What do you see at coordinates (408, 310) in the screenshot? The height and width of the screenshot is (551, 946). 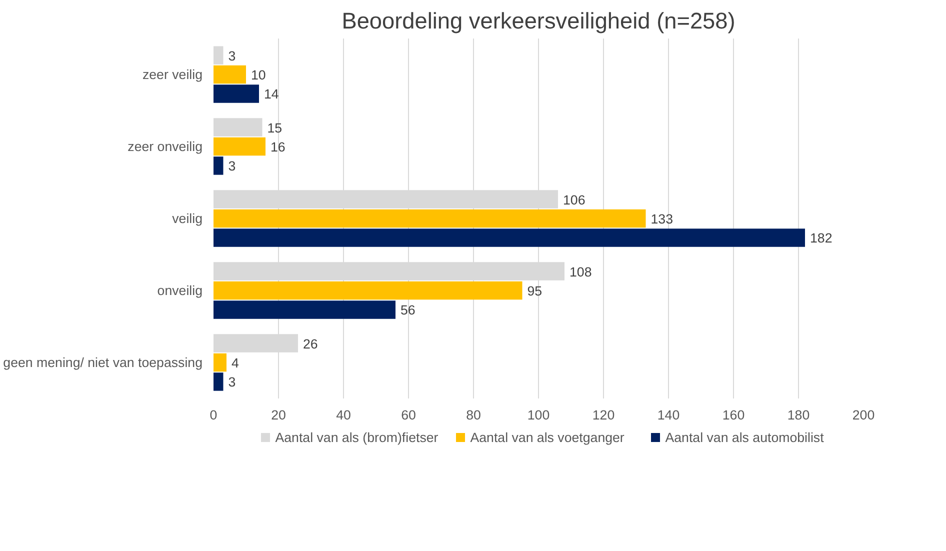 I see `data-label: 56` at bounding box center [408, 310].